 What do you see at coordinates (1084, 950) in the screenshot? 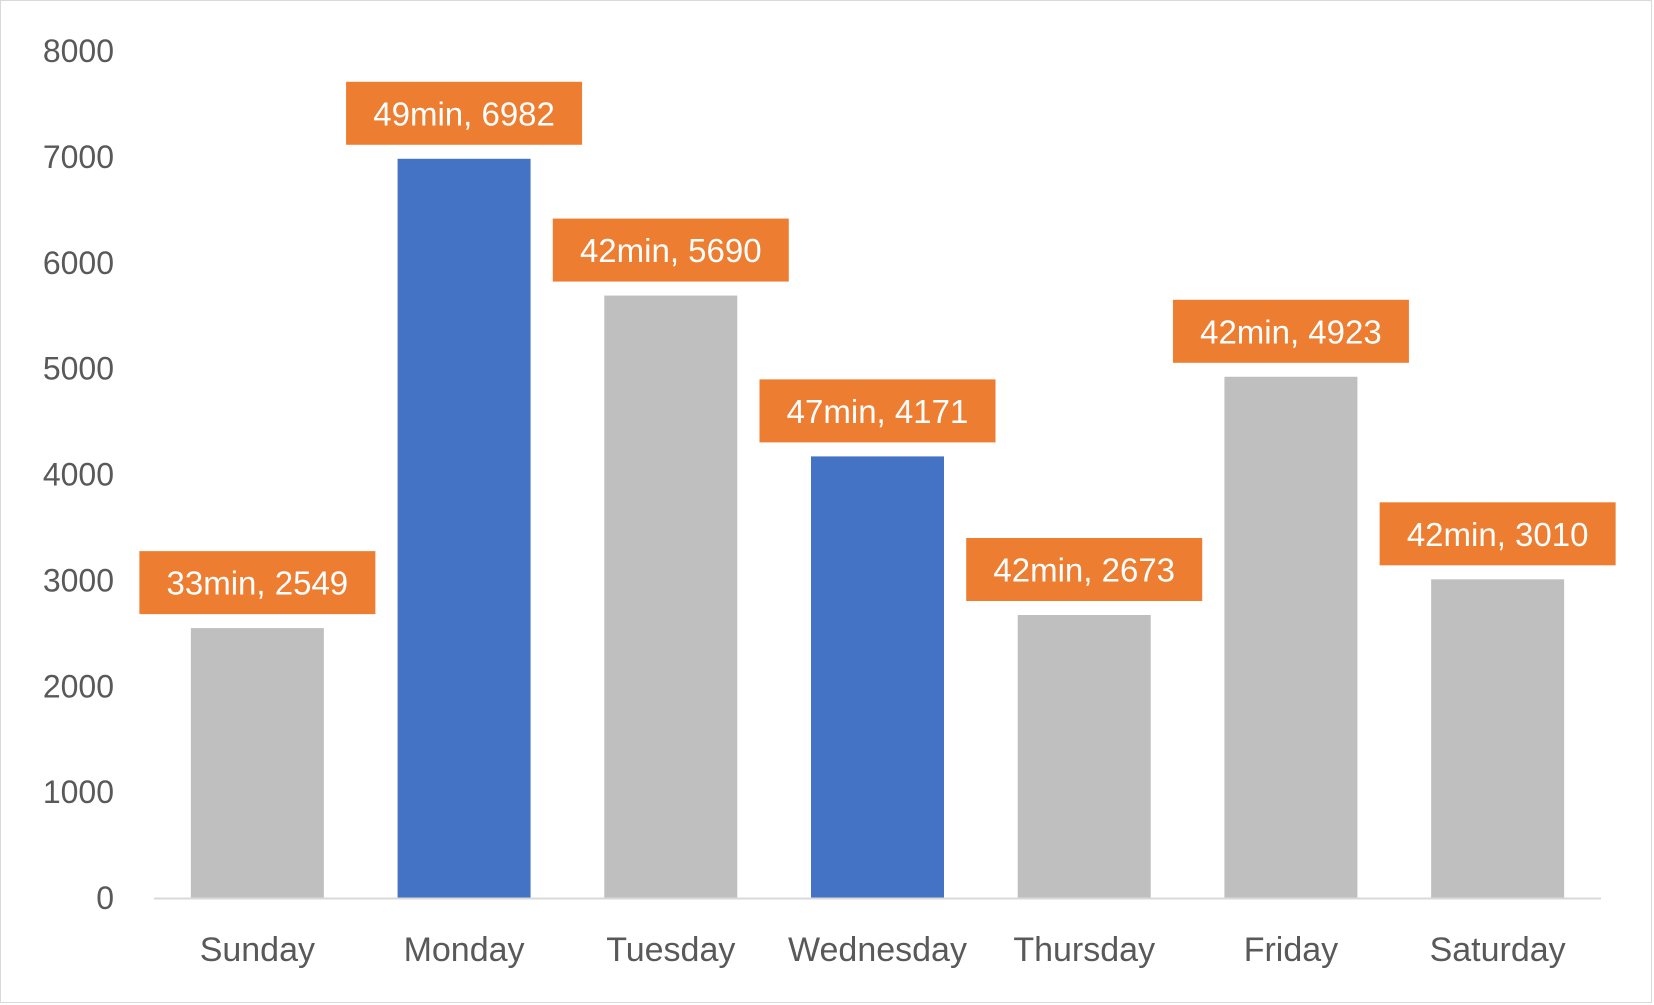
I see `x-tick-label: Thursday` at bounding box center [1084, 950].